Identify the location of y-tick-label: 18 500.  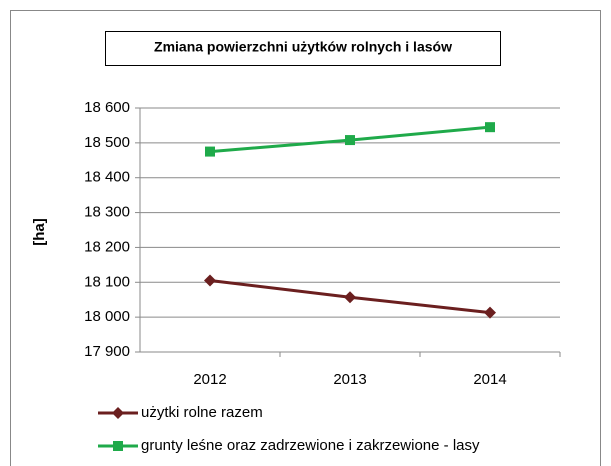
(107, 142).